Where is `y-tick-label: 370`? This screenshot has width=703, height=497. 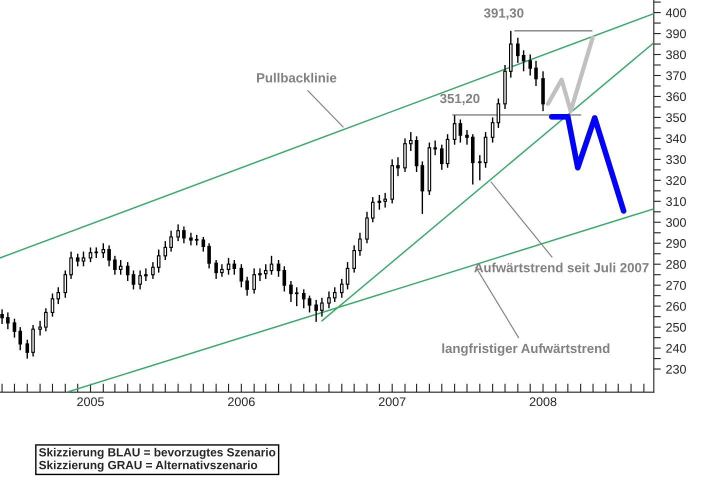 y-tick-label: 370 is located at coordinates (676, 75).